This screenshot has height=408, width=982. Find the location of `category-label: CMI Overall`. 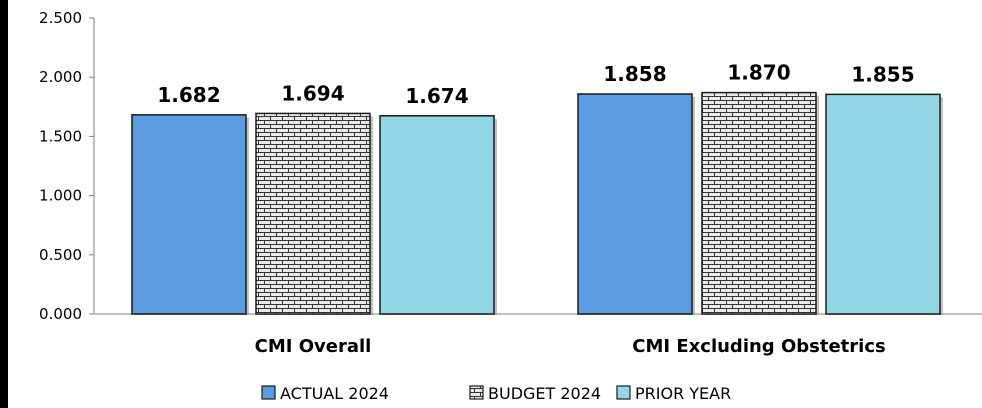

category-label: CMI Overall is located at coordinates (313, 346).